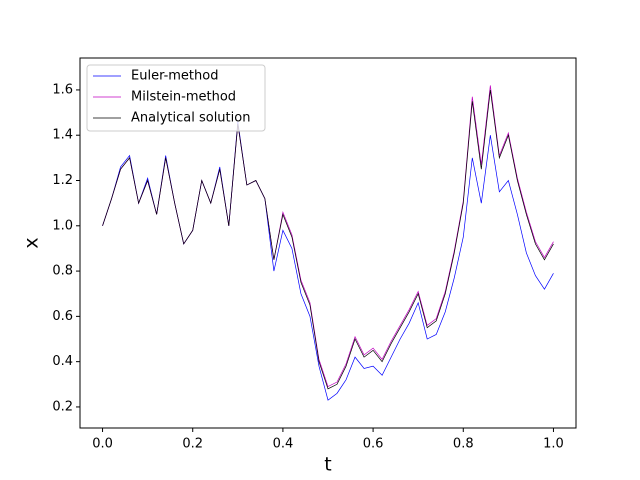 The width and height of the screenshot is (640, 480). I want to click on legend-label: Milstein-method, so click(183, 97).